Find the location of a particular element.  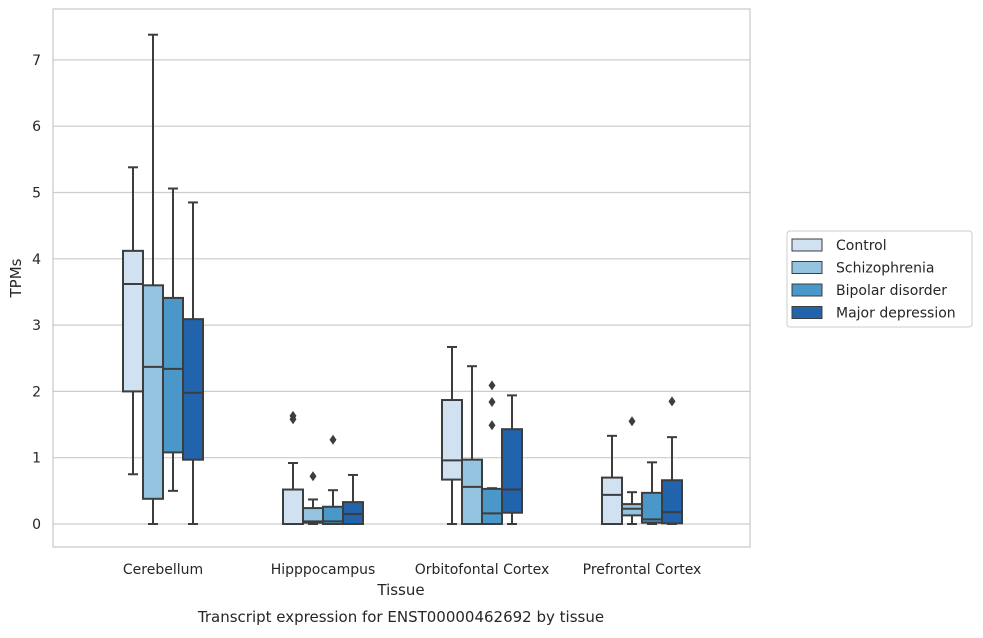

legend-frame is located at coordinates (879, 279).